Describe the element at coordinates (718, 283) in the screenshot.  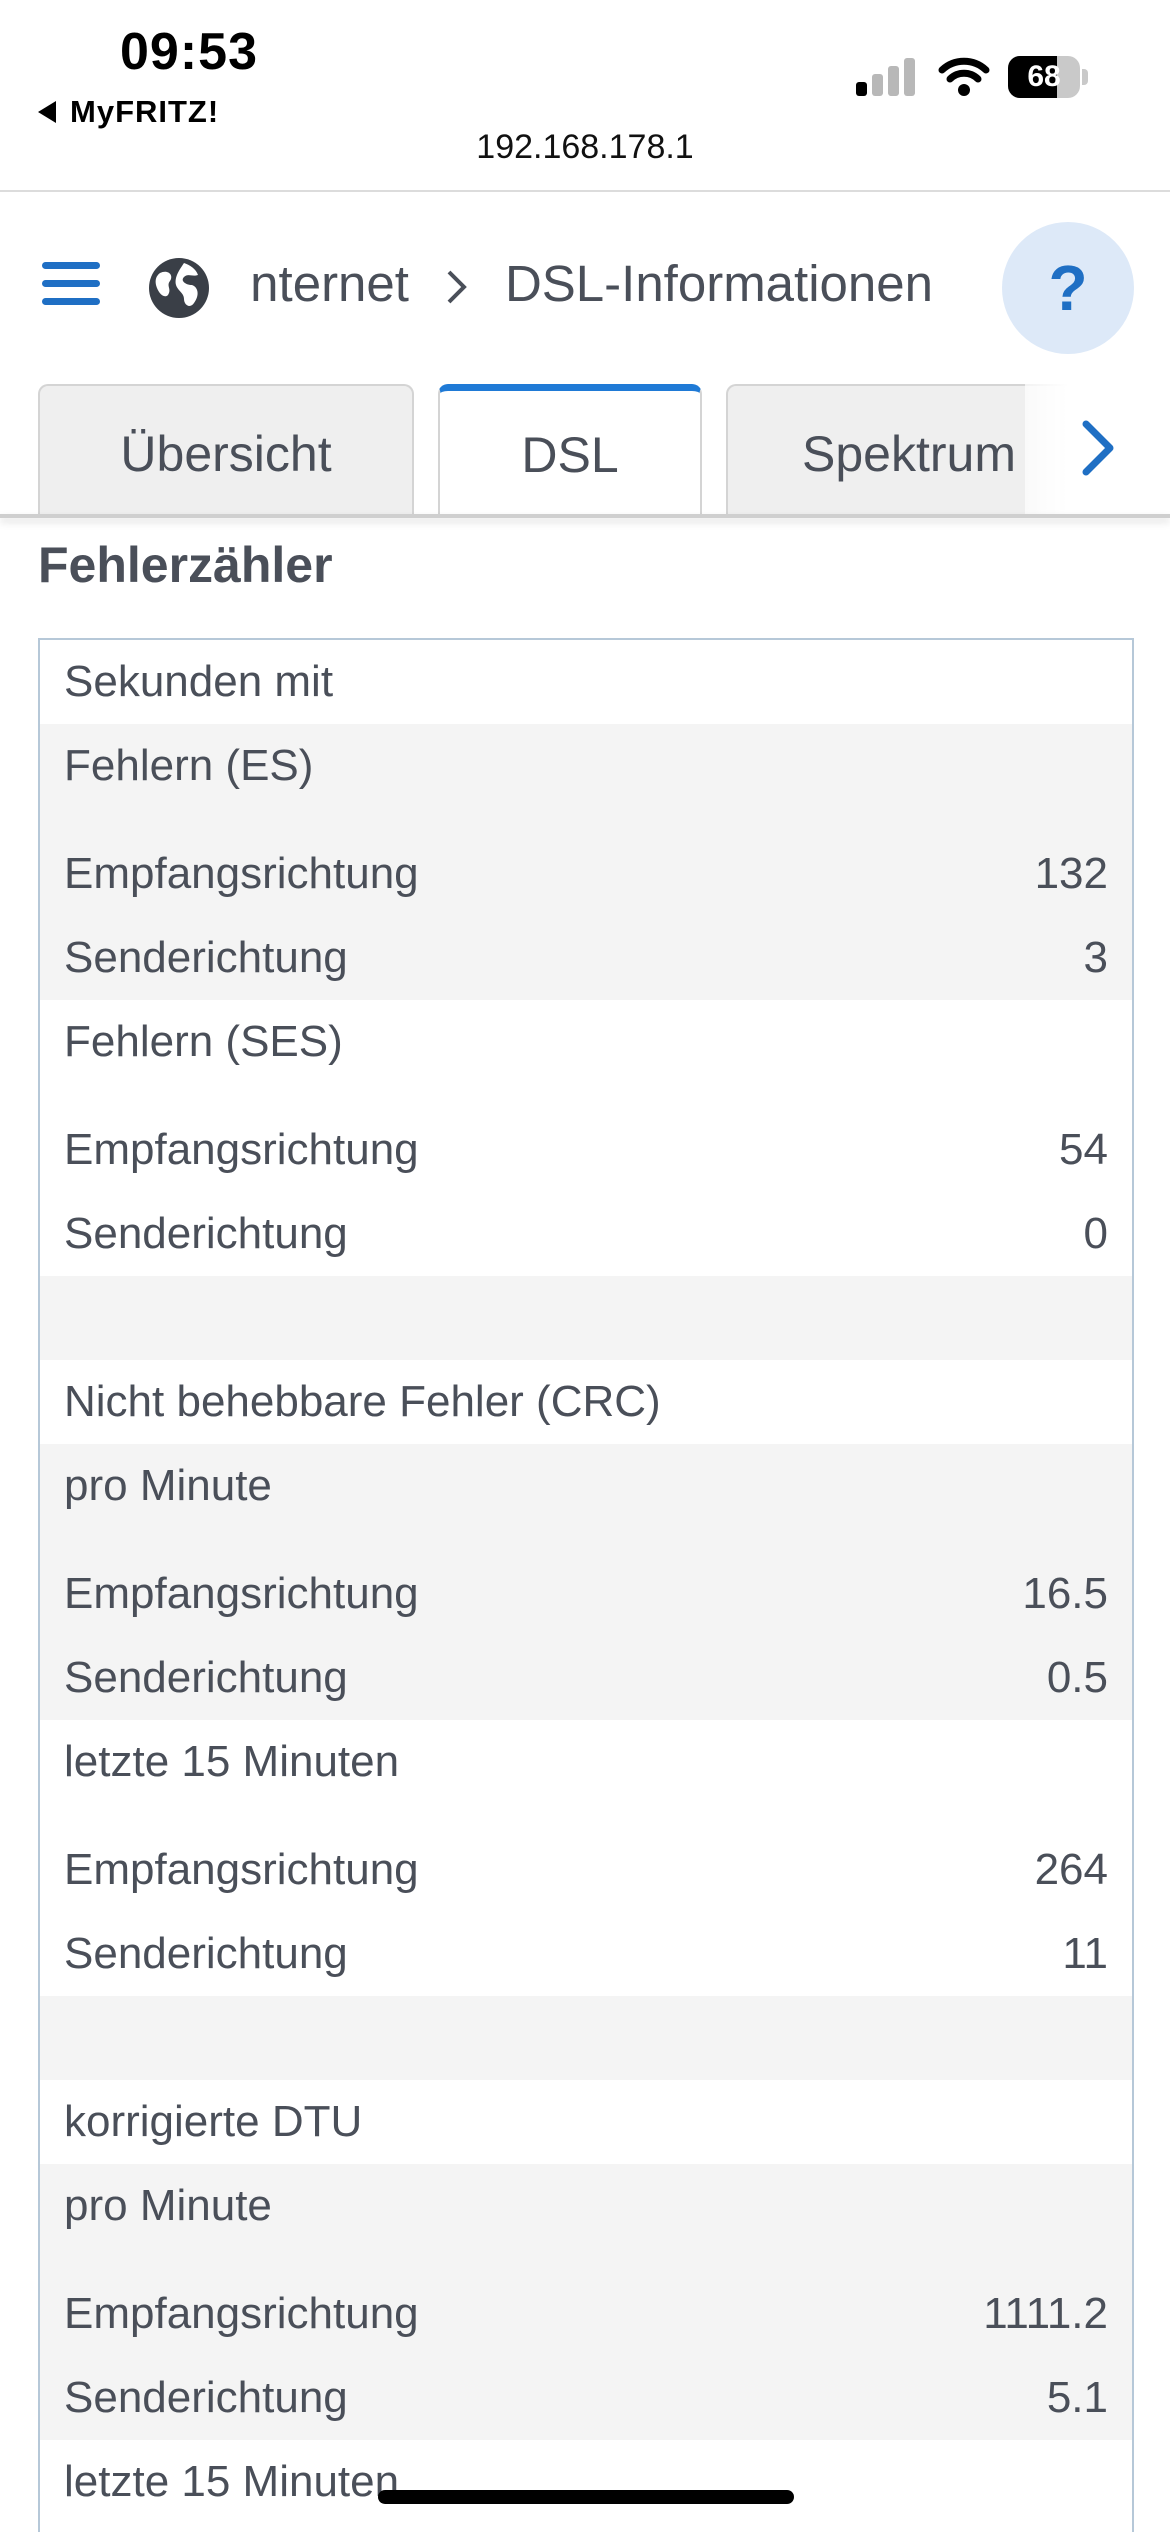
I see `breadcrumb-item-current: DSL-Informationen` at that location.